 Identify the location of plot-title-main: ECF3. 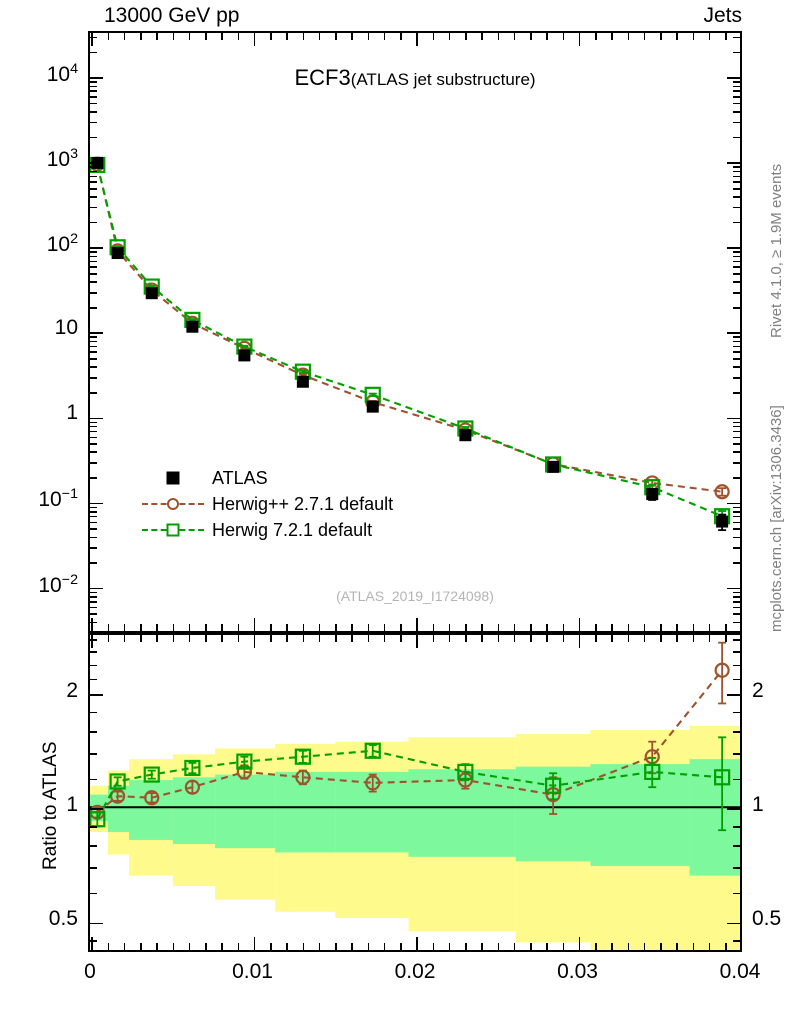
(322, 77).